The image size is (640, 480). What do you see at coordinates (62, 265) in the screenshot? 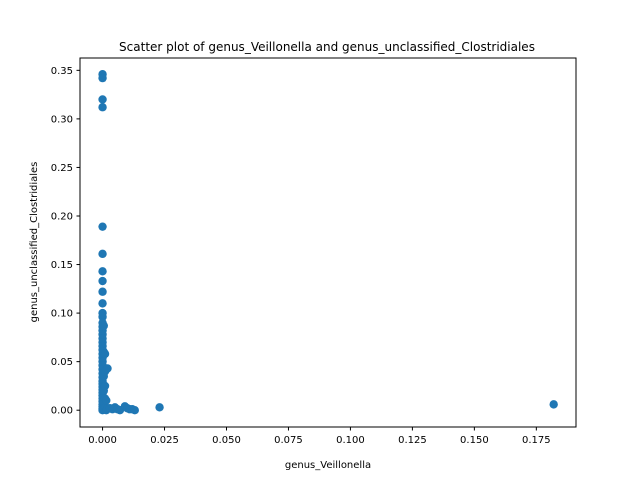
I see `y-tick-label: 0.15` at bounding box center [62, 265].